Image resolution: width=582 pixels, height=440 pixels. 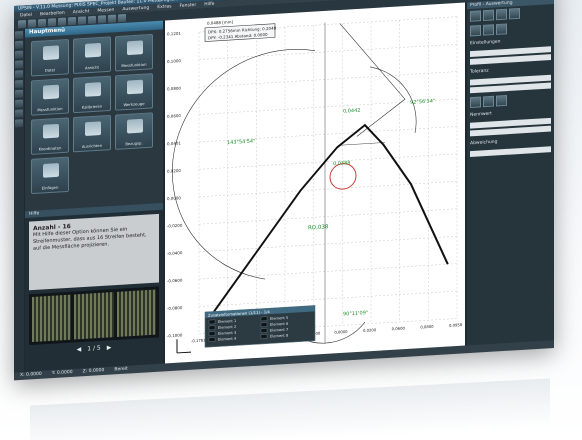 What do you see at coordinates (19, 74) in the screenshot?
I see `distance-tool-icon` at bounding box center [19, 74].